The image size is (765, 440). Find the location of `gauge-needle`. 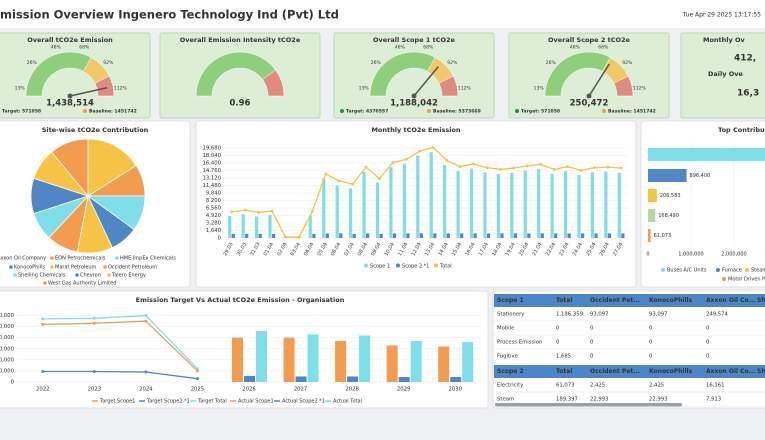

gauge-needle is located at coordinates (599, 80).